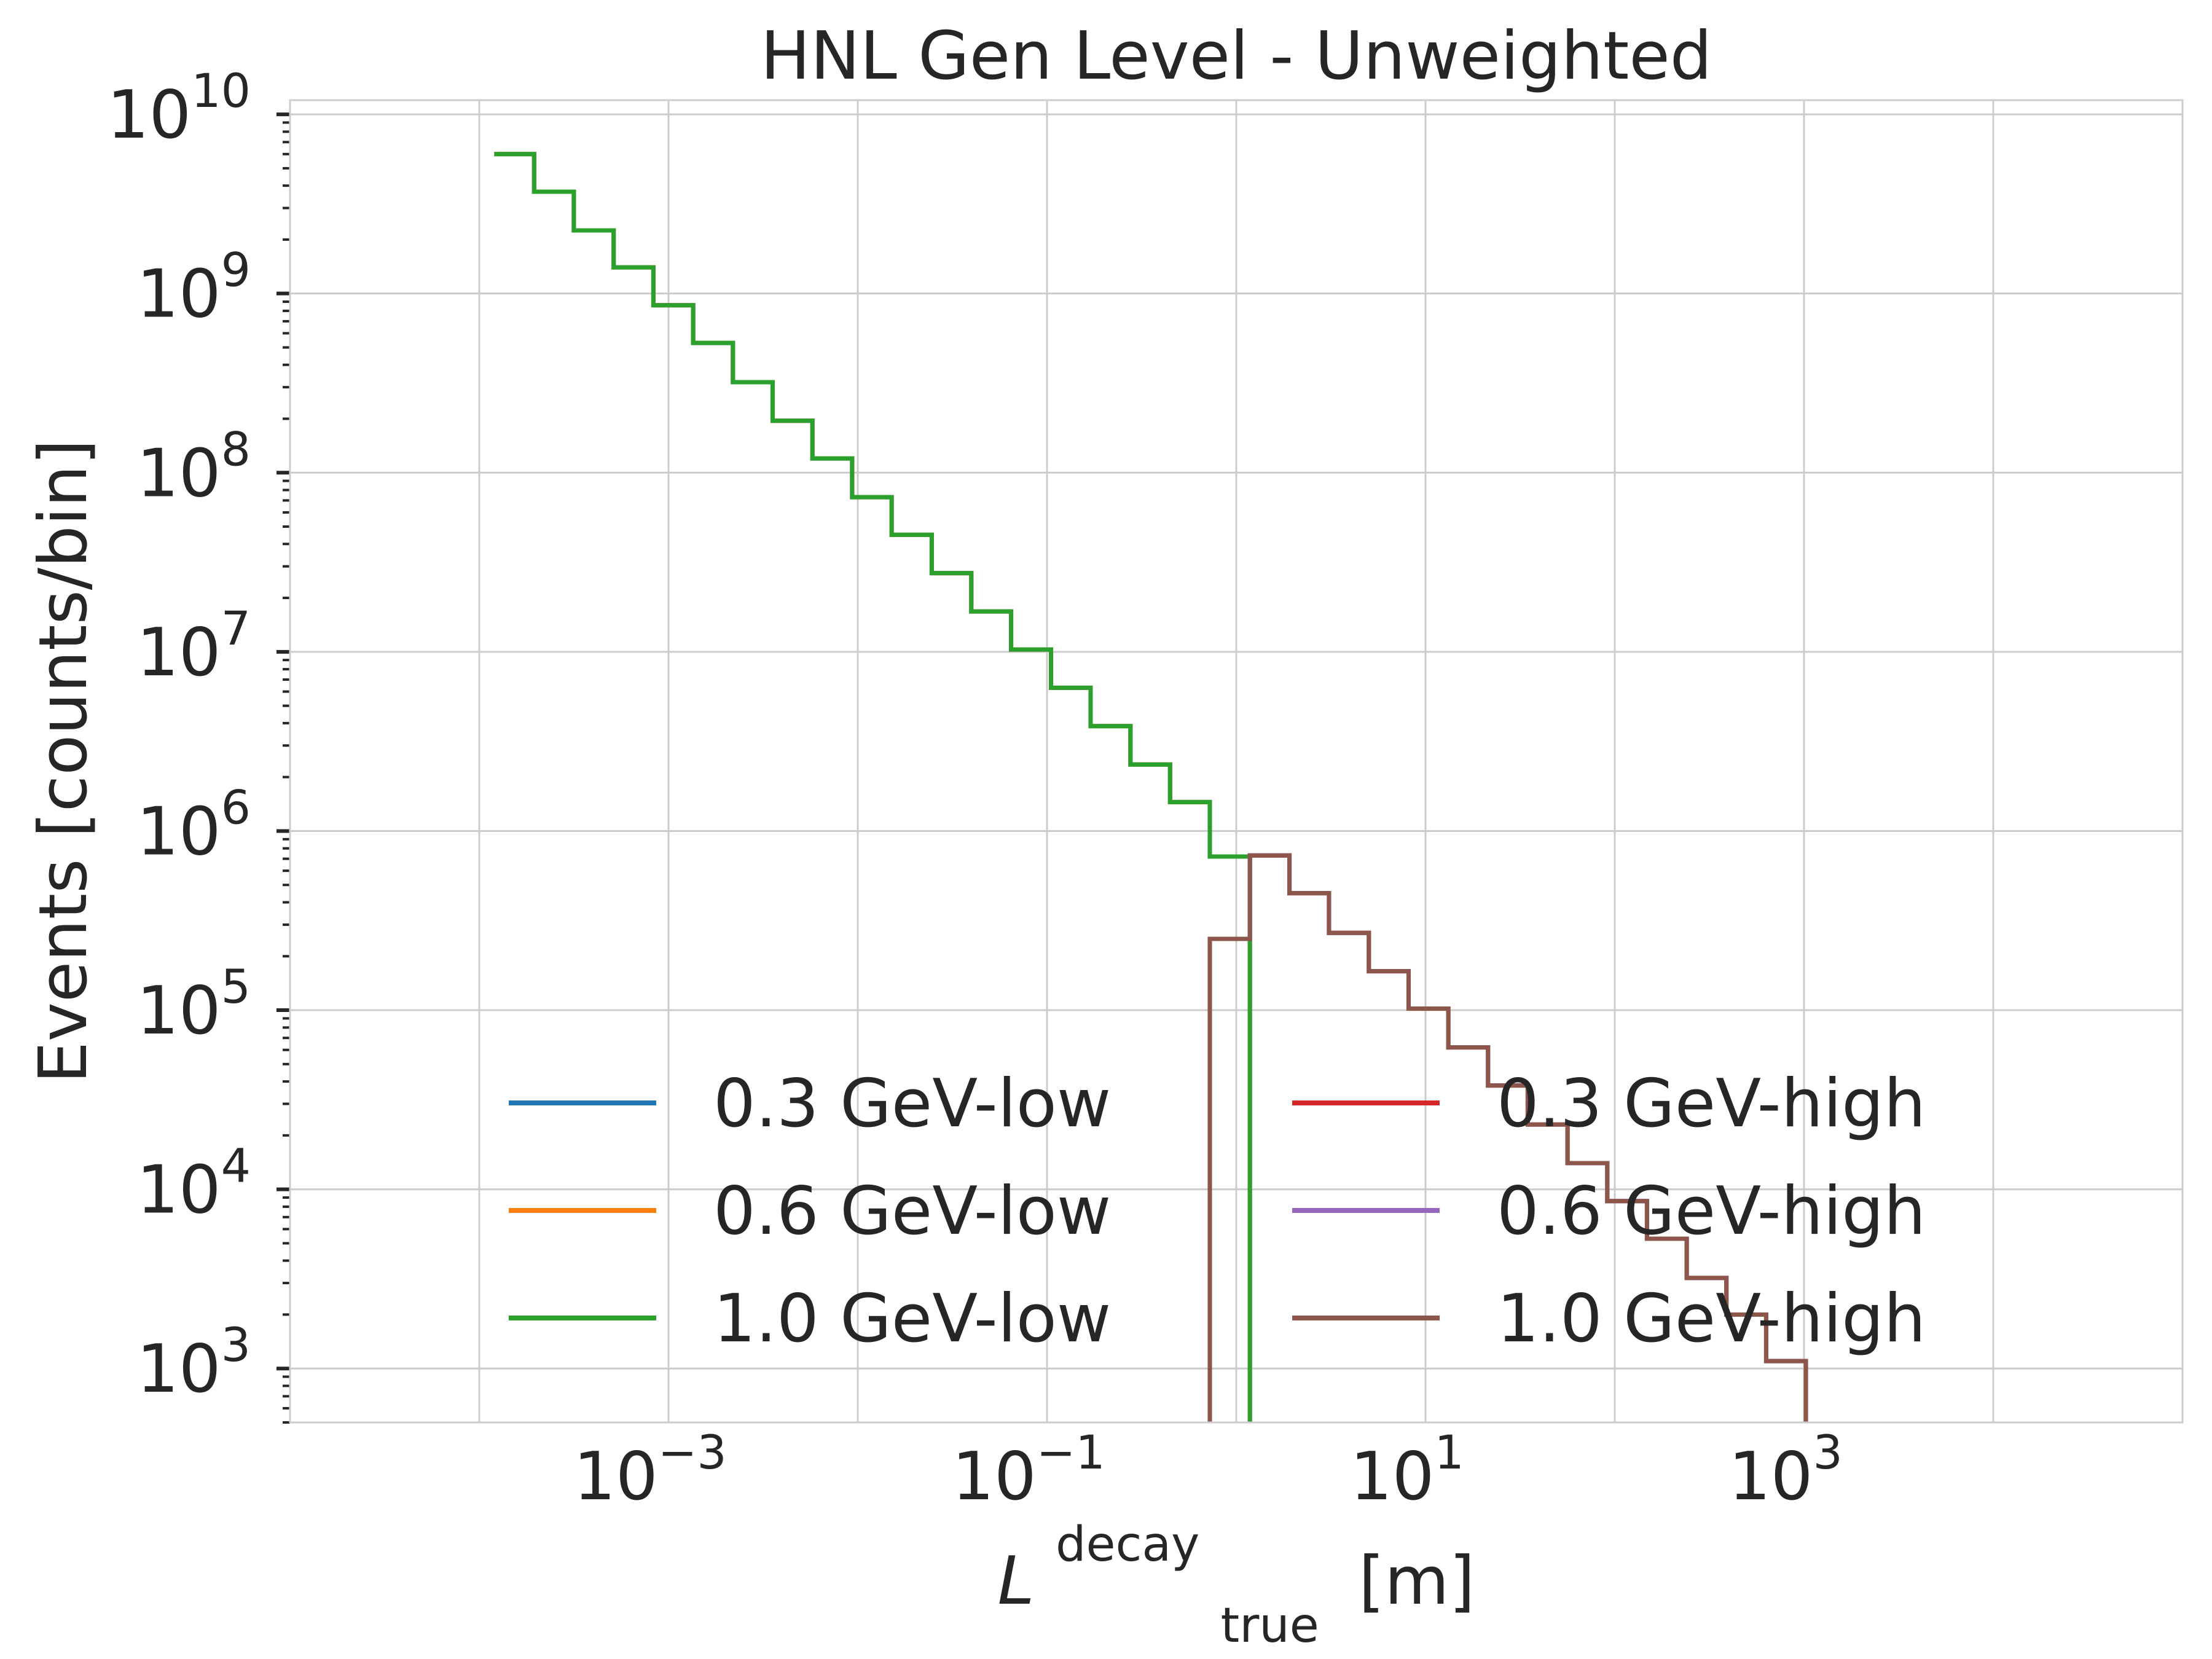 This screenshot has height=1659, width=2212. What do you see at coordinates (63, 761) in the screenshot?
I see `y-axis-label: Events [counts/bin]` at bounding box center [63, 761].